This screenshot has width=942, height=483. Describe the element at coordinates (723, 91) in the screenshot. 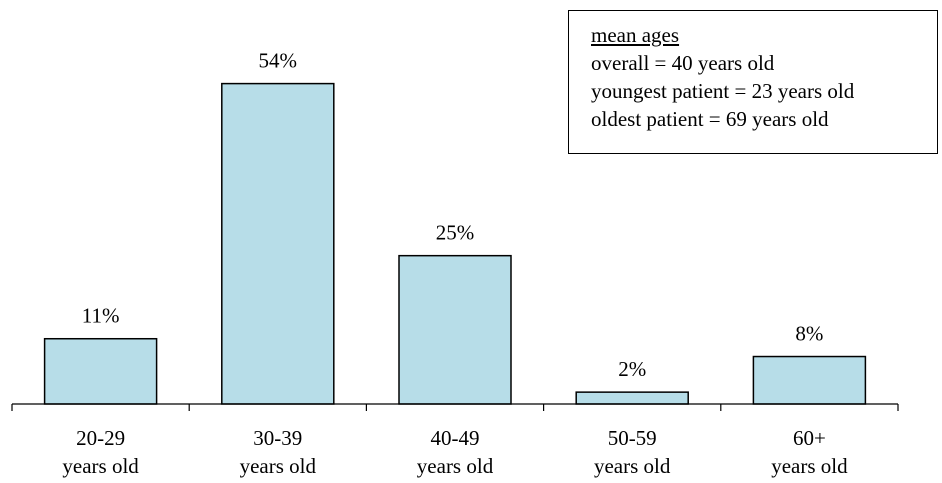

I see `mean-age-youngest: youngest patient = 23 years old` at that location.